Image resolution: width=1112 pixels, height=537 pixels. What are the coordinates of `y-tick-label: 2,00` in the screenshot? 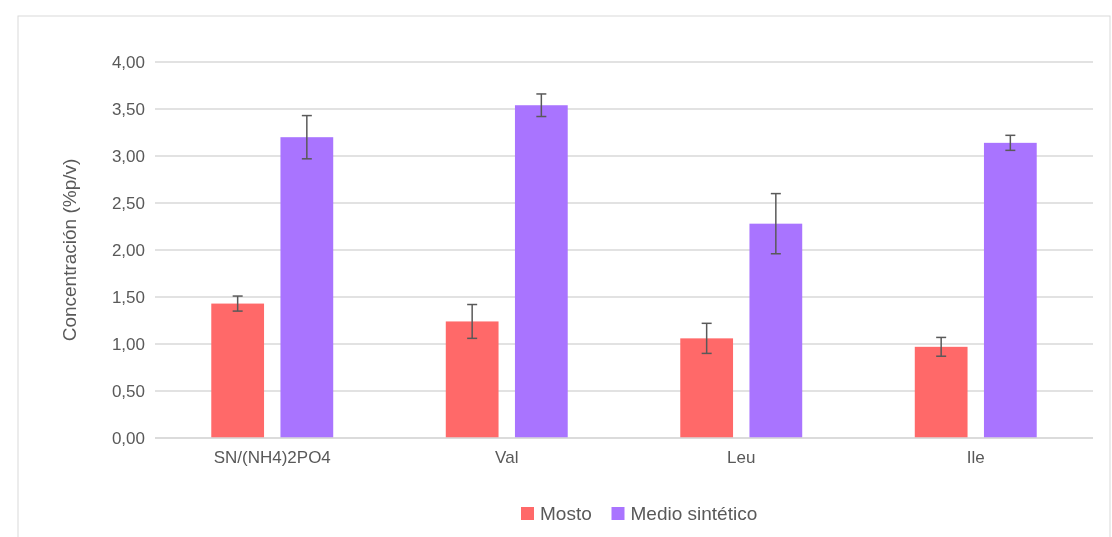 It's located at (128, 250).